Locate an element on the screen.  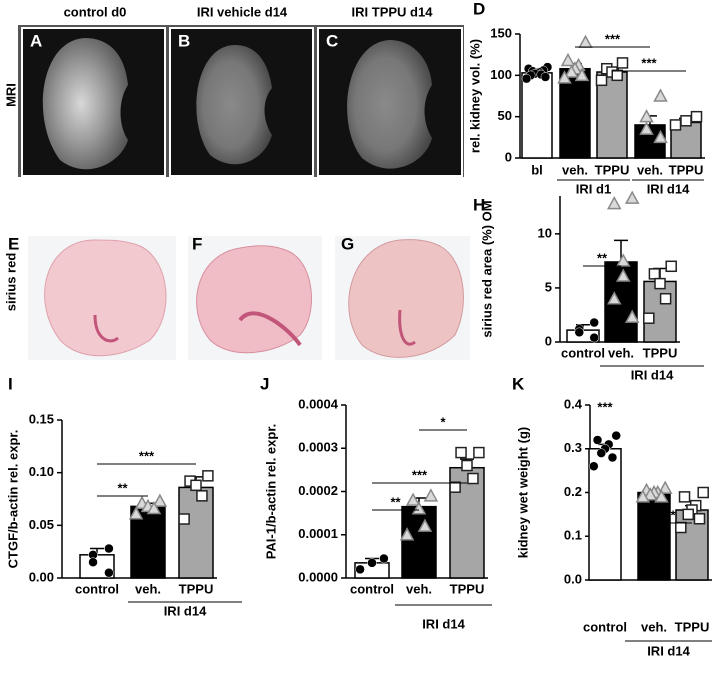
y-tick-label: 0 is located at coordinates (508, 156).